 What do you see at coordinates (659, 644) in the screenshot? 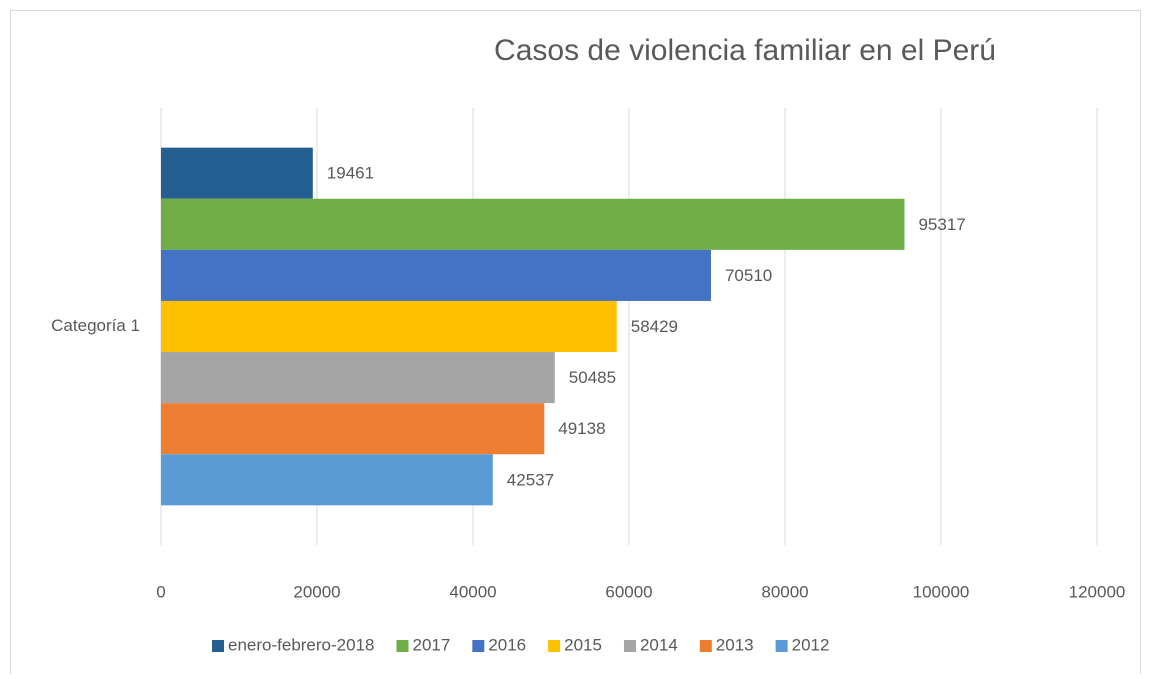
I see `legend-label: 2014` at bounding box center [659, 644].